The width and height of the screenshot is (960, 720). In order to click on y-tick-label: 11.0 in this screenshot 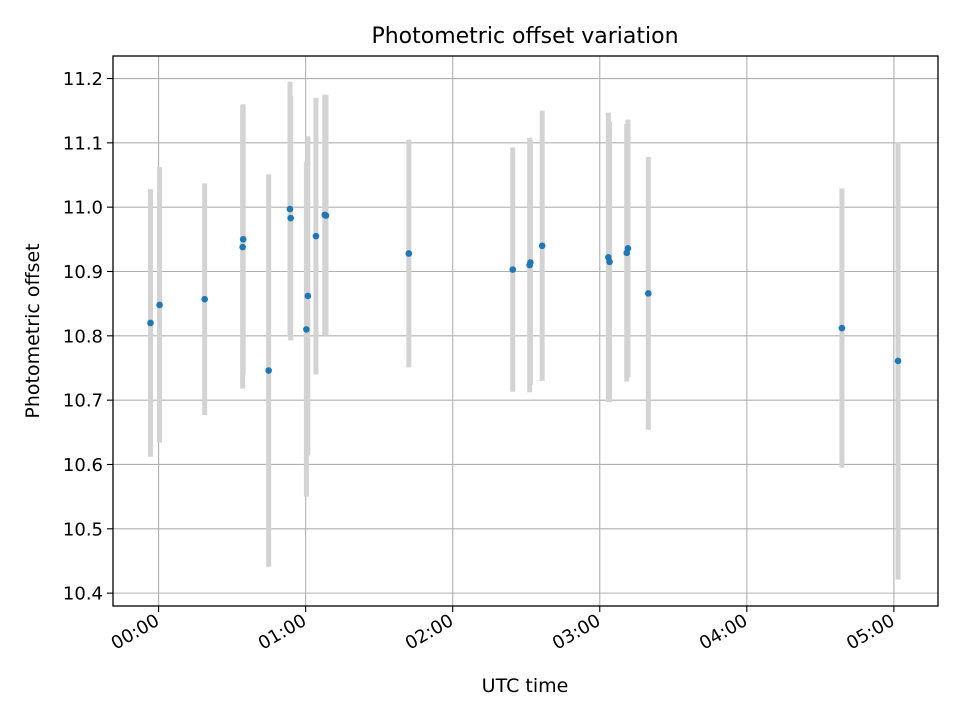, I will do `click(83, 208)`.